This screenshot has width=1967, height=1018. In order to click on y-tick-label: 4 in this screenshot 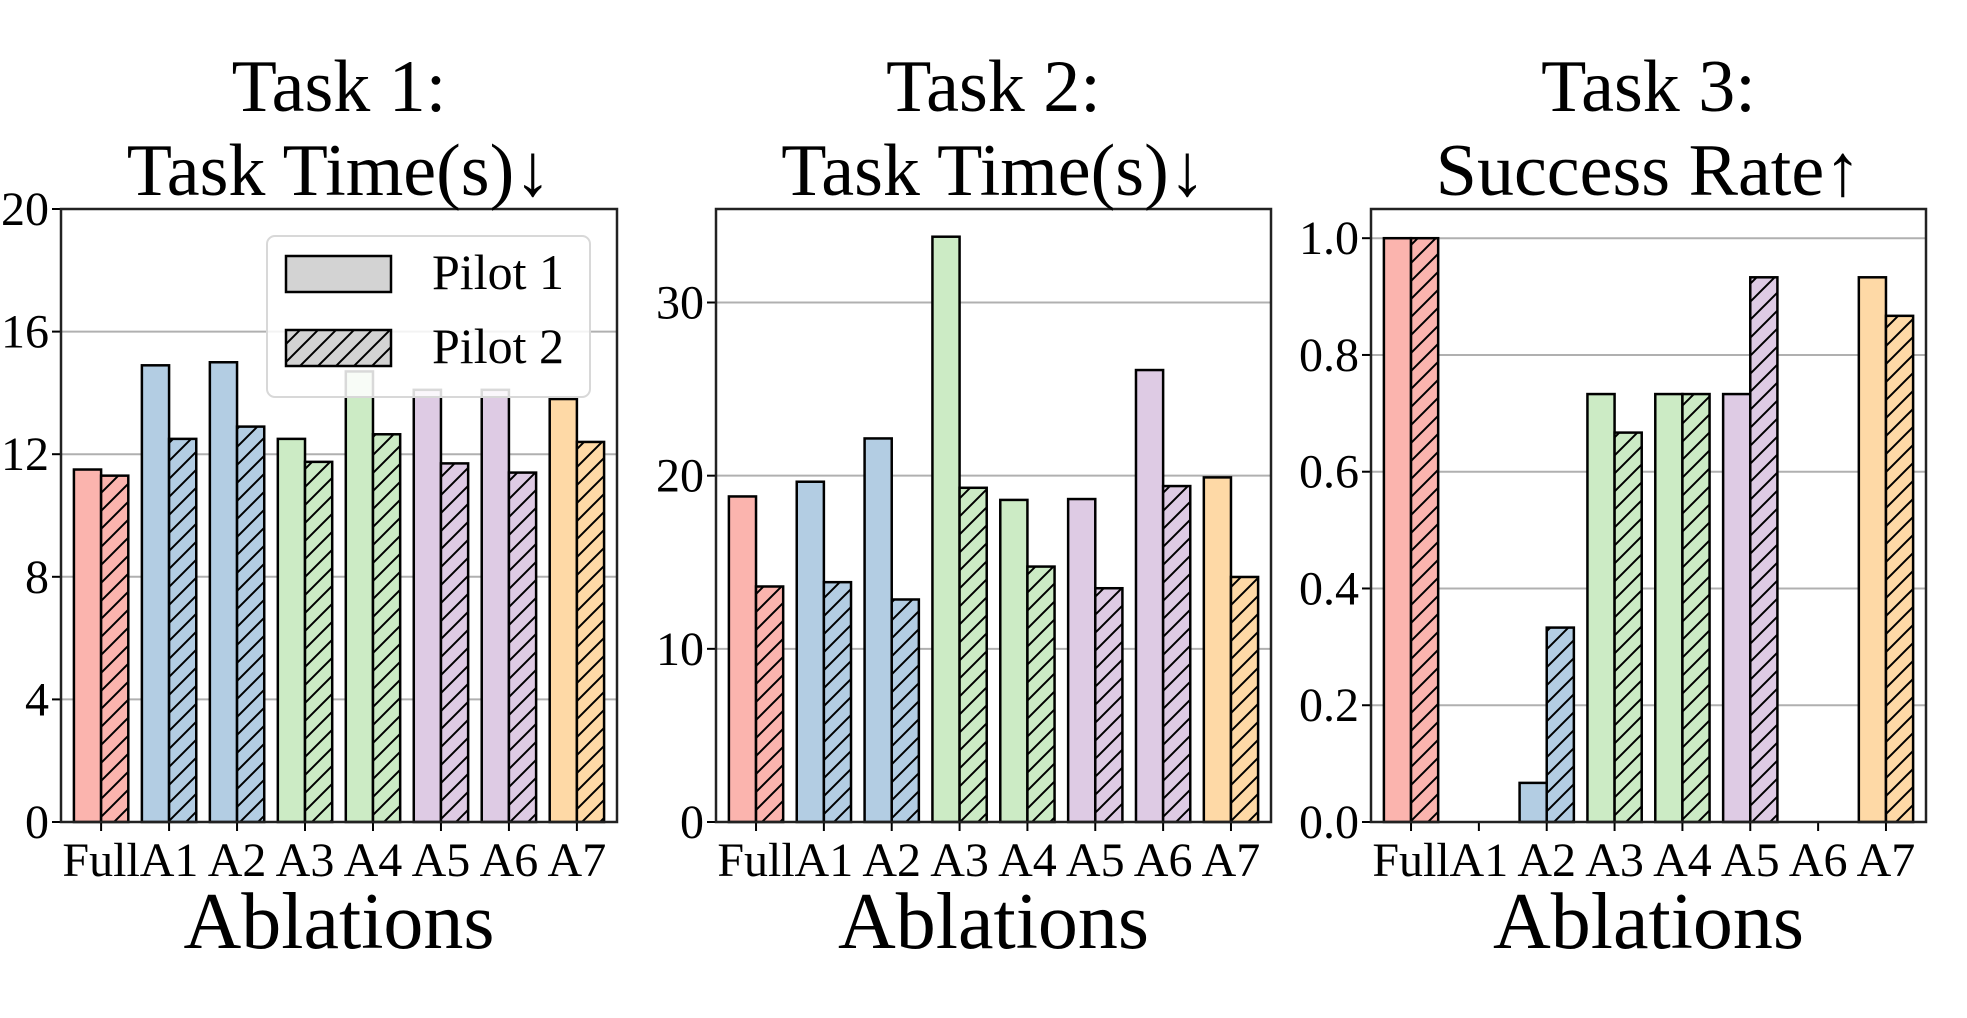, I will do `click(37, 699)`.